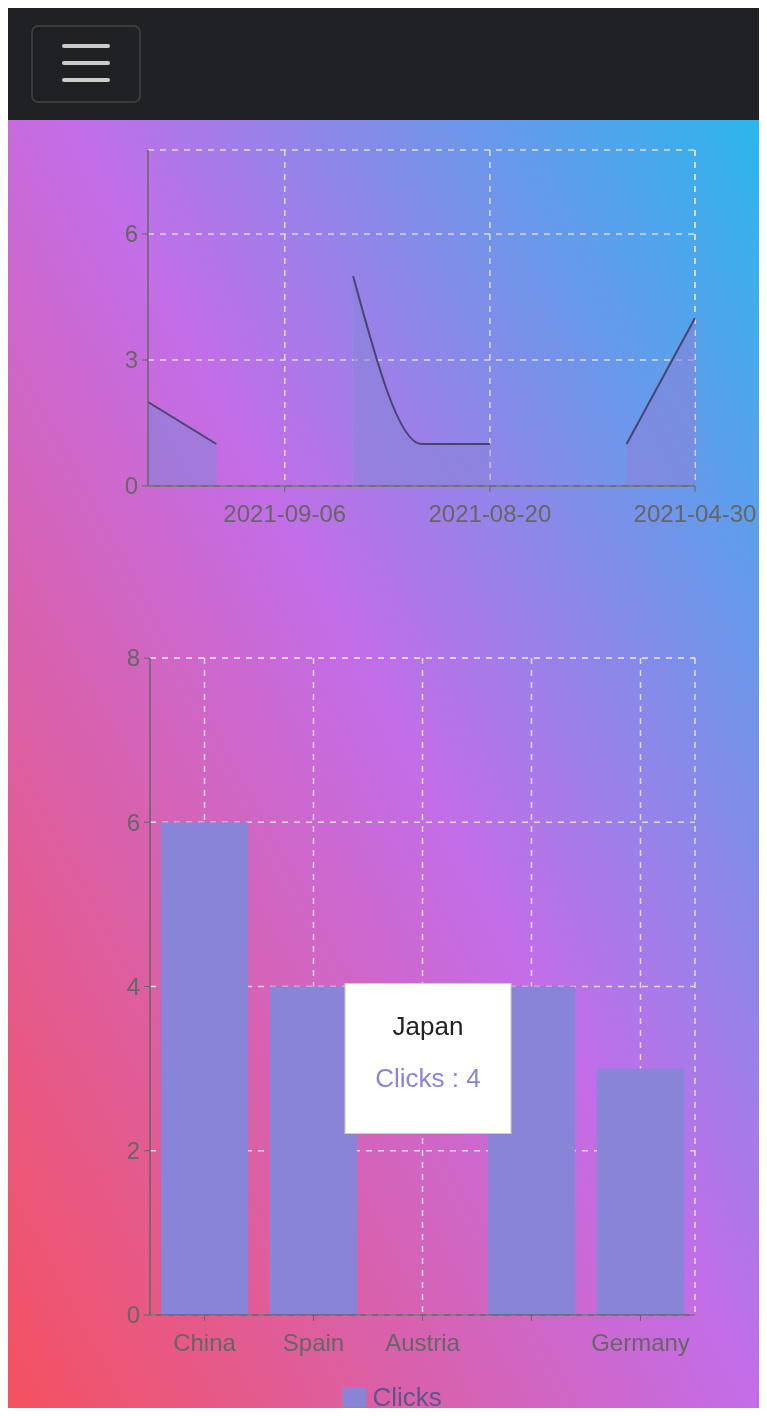 The image size is (767, 1416). I want to click on y-tick-label: 8, so click(133, 658).